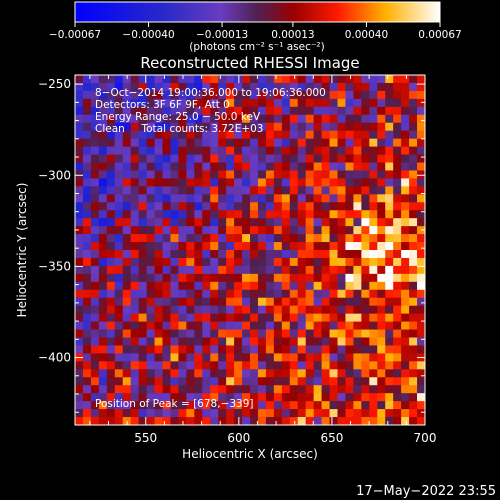 This screenshot has height=500, width=500. I want to click on colorbar-tick-label: −0.00040, so click(148, 35).